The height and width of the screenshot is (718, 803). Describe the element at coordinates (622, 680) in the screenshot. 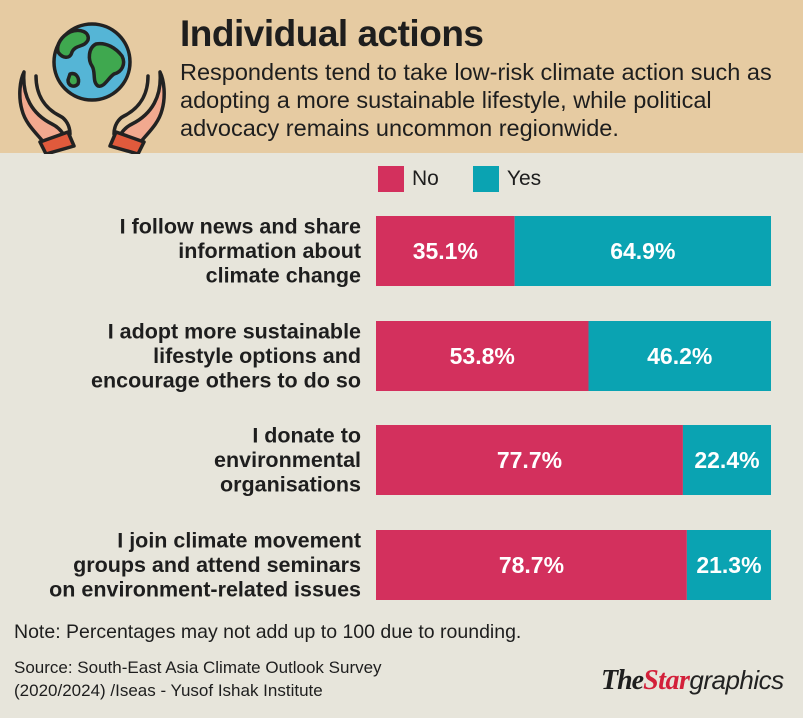

I see `brand-the: The` at that location.